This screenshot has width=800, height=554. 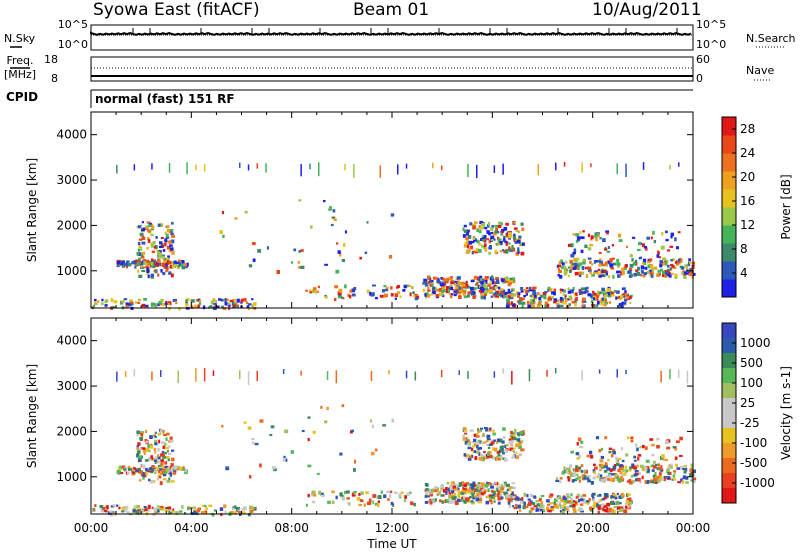 What do you see at coordinates (391, 33) in the screenshot?
I see `nsky-trace` at bounding box center [391, 33].